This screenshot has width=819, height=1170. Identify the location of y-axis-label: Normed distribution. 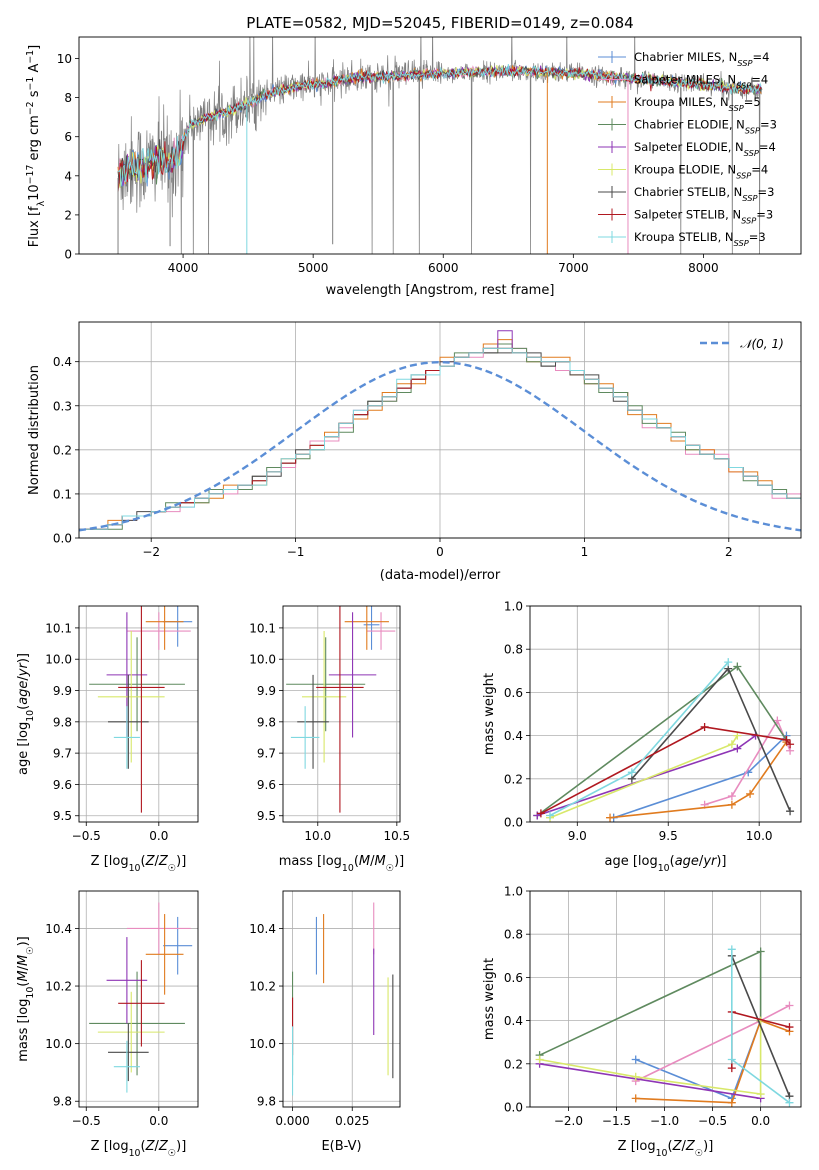
(34, 430).